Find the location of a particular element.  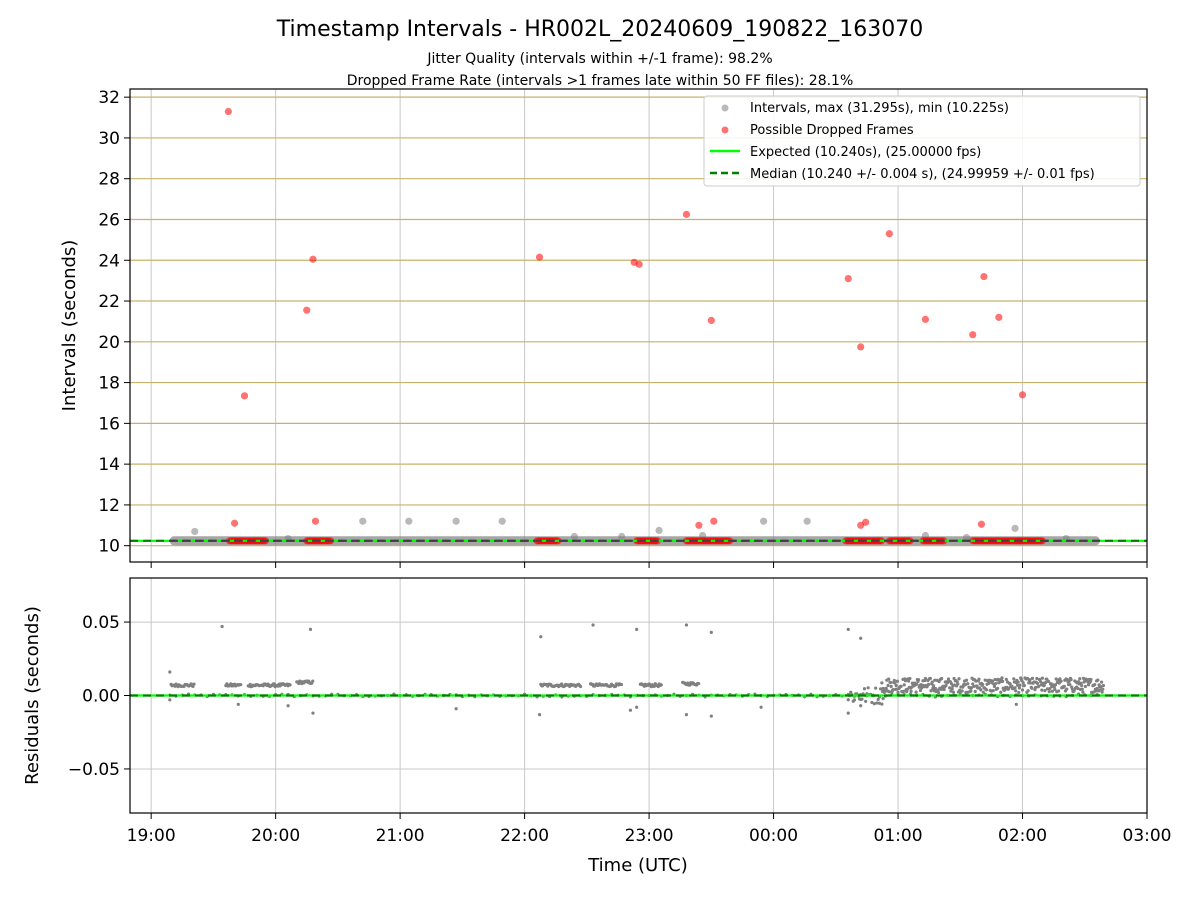

intervals-y-tick-label: 24 is located at coordinates (109, 261).